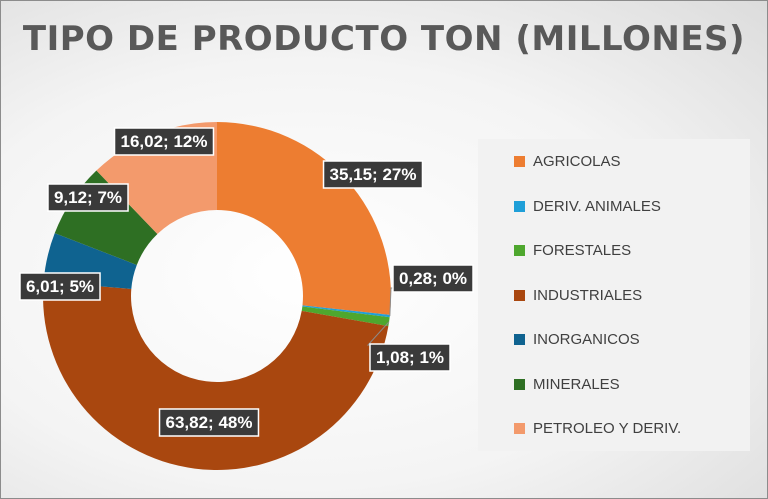 This screenshot has width=768, height=499. I want to click on legend-label: FORESTALES, so click(582, 250).